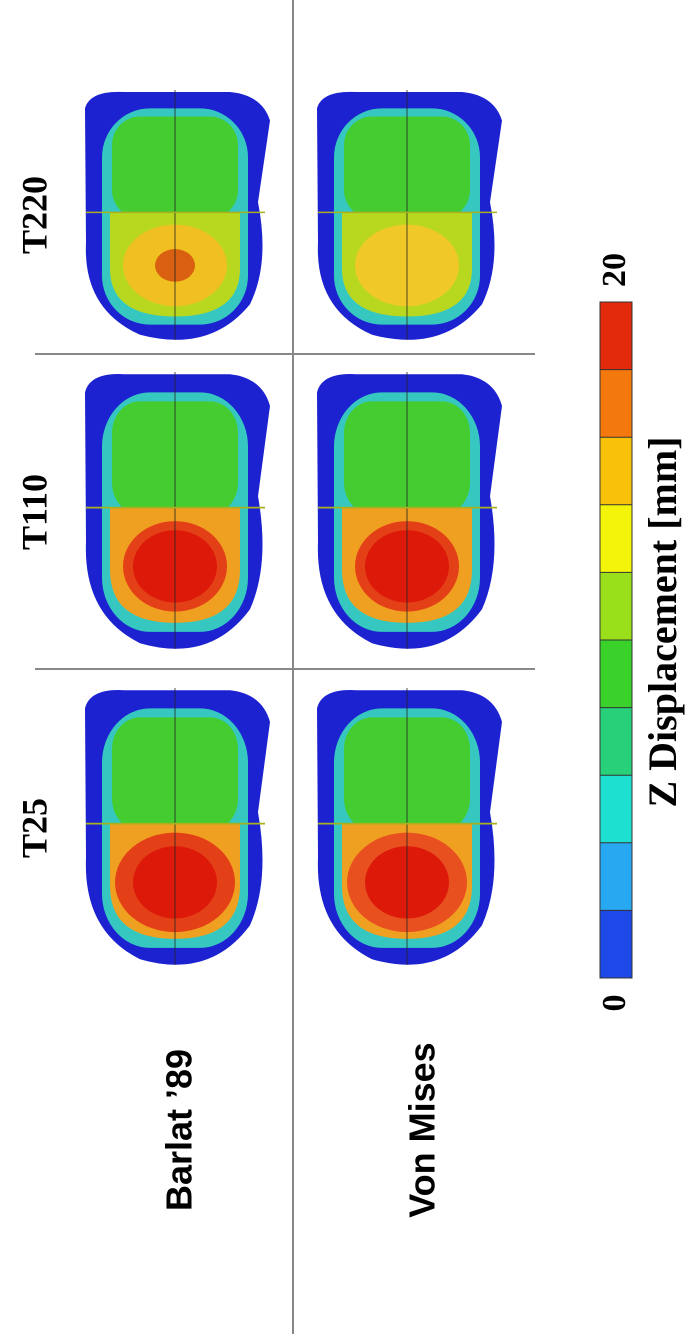 The width and height of the screenshot is (695, 1339). Describe the element at coordinates (179, 1130) in the screenshot. I see `row-label: Barlat ’89` at that location.